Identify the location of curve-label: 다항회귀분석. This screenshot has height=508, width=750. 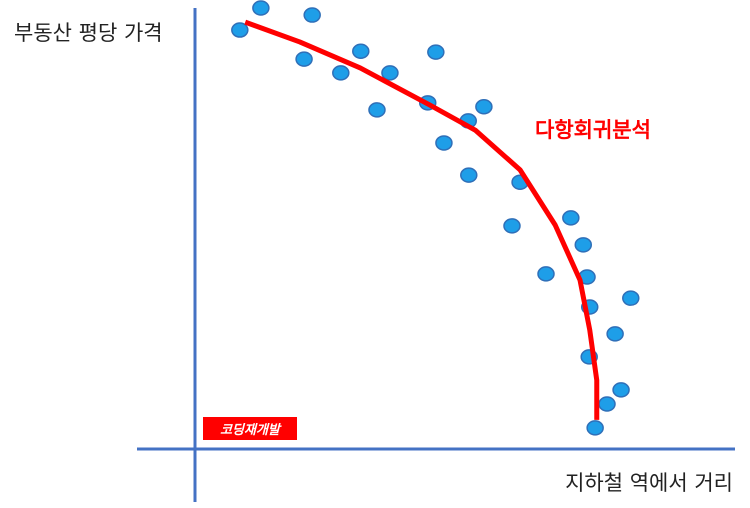
(593, 130).